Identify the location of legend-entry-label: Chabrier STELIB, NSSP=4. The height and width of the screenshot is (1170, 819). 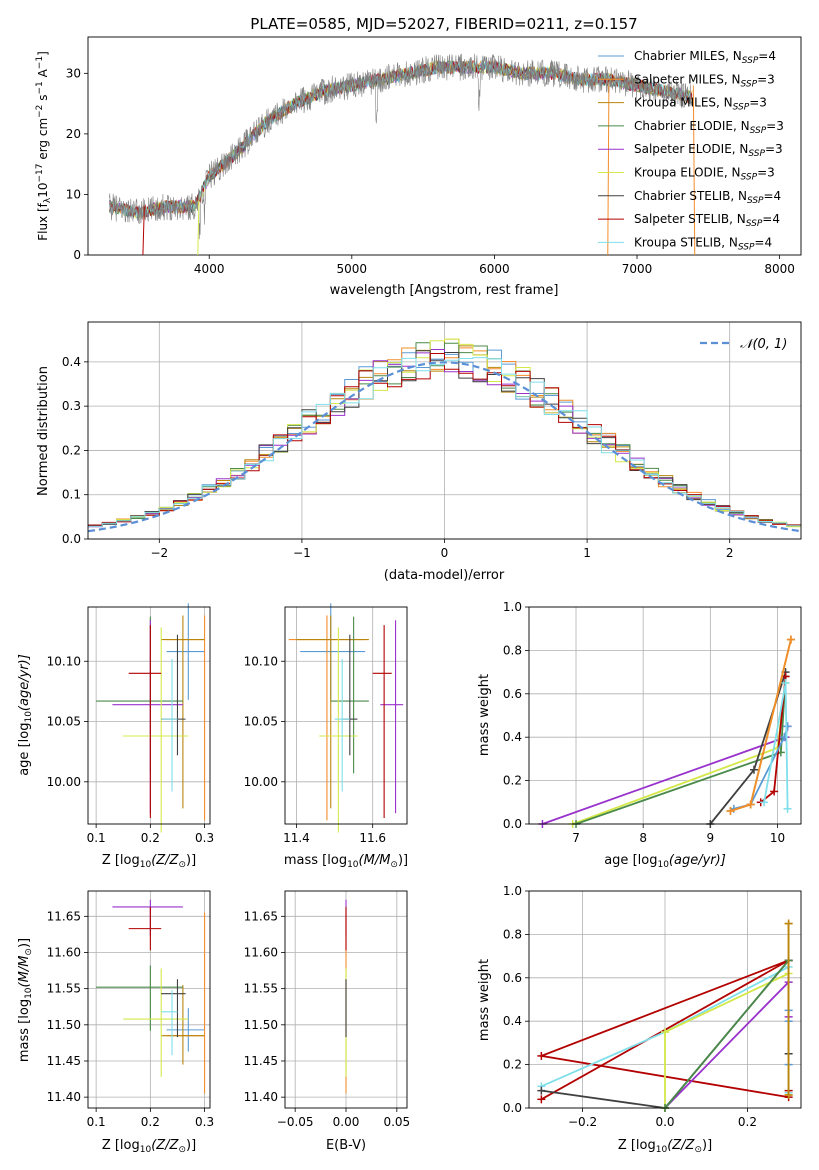
(707, 197).